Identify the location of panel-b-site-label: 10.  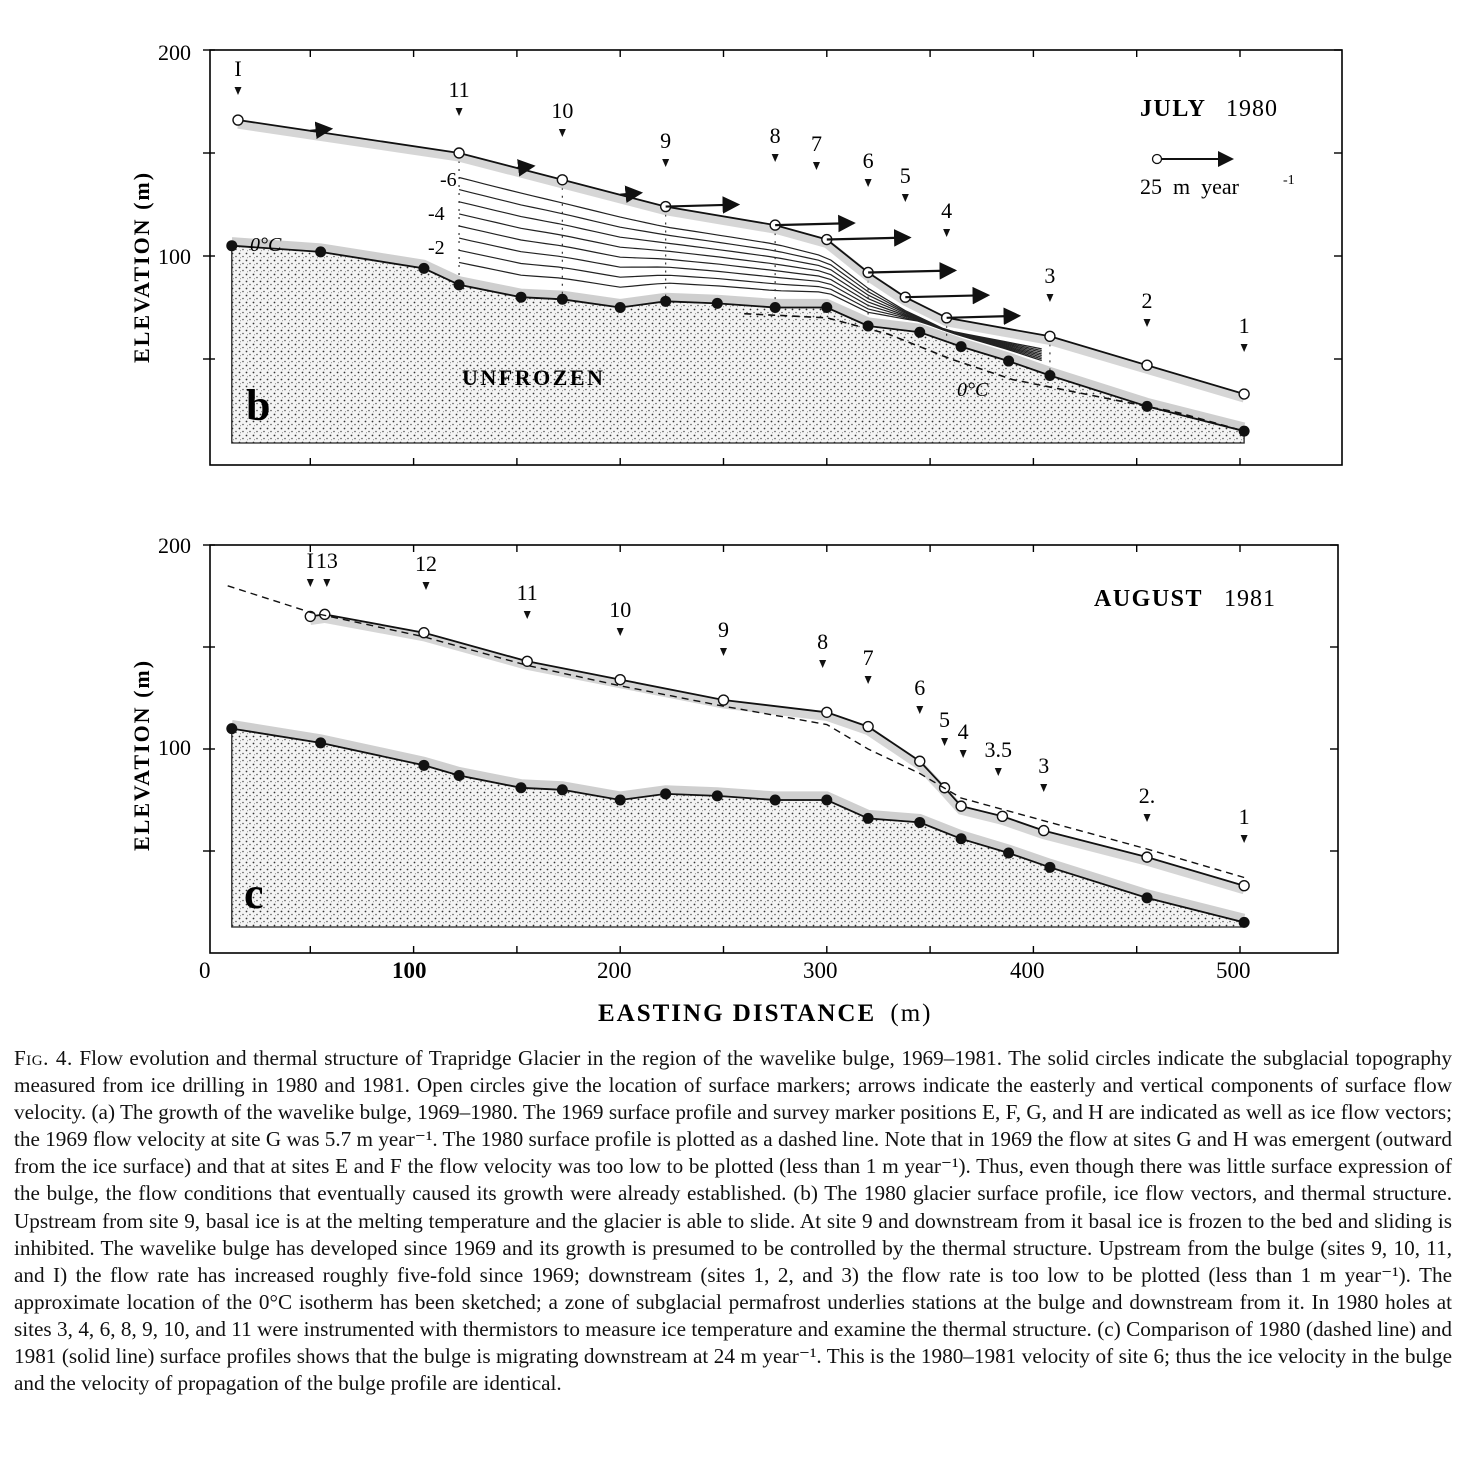
(562, 110).